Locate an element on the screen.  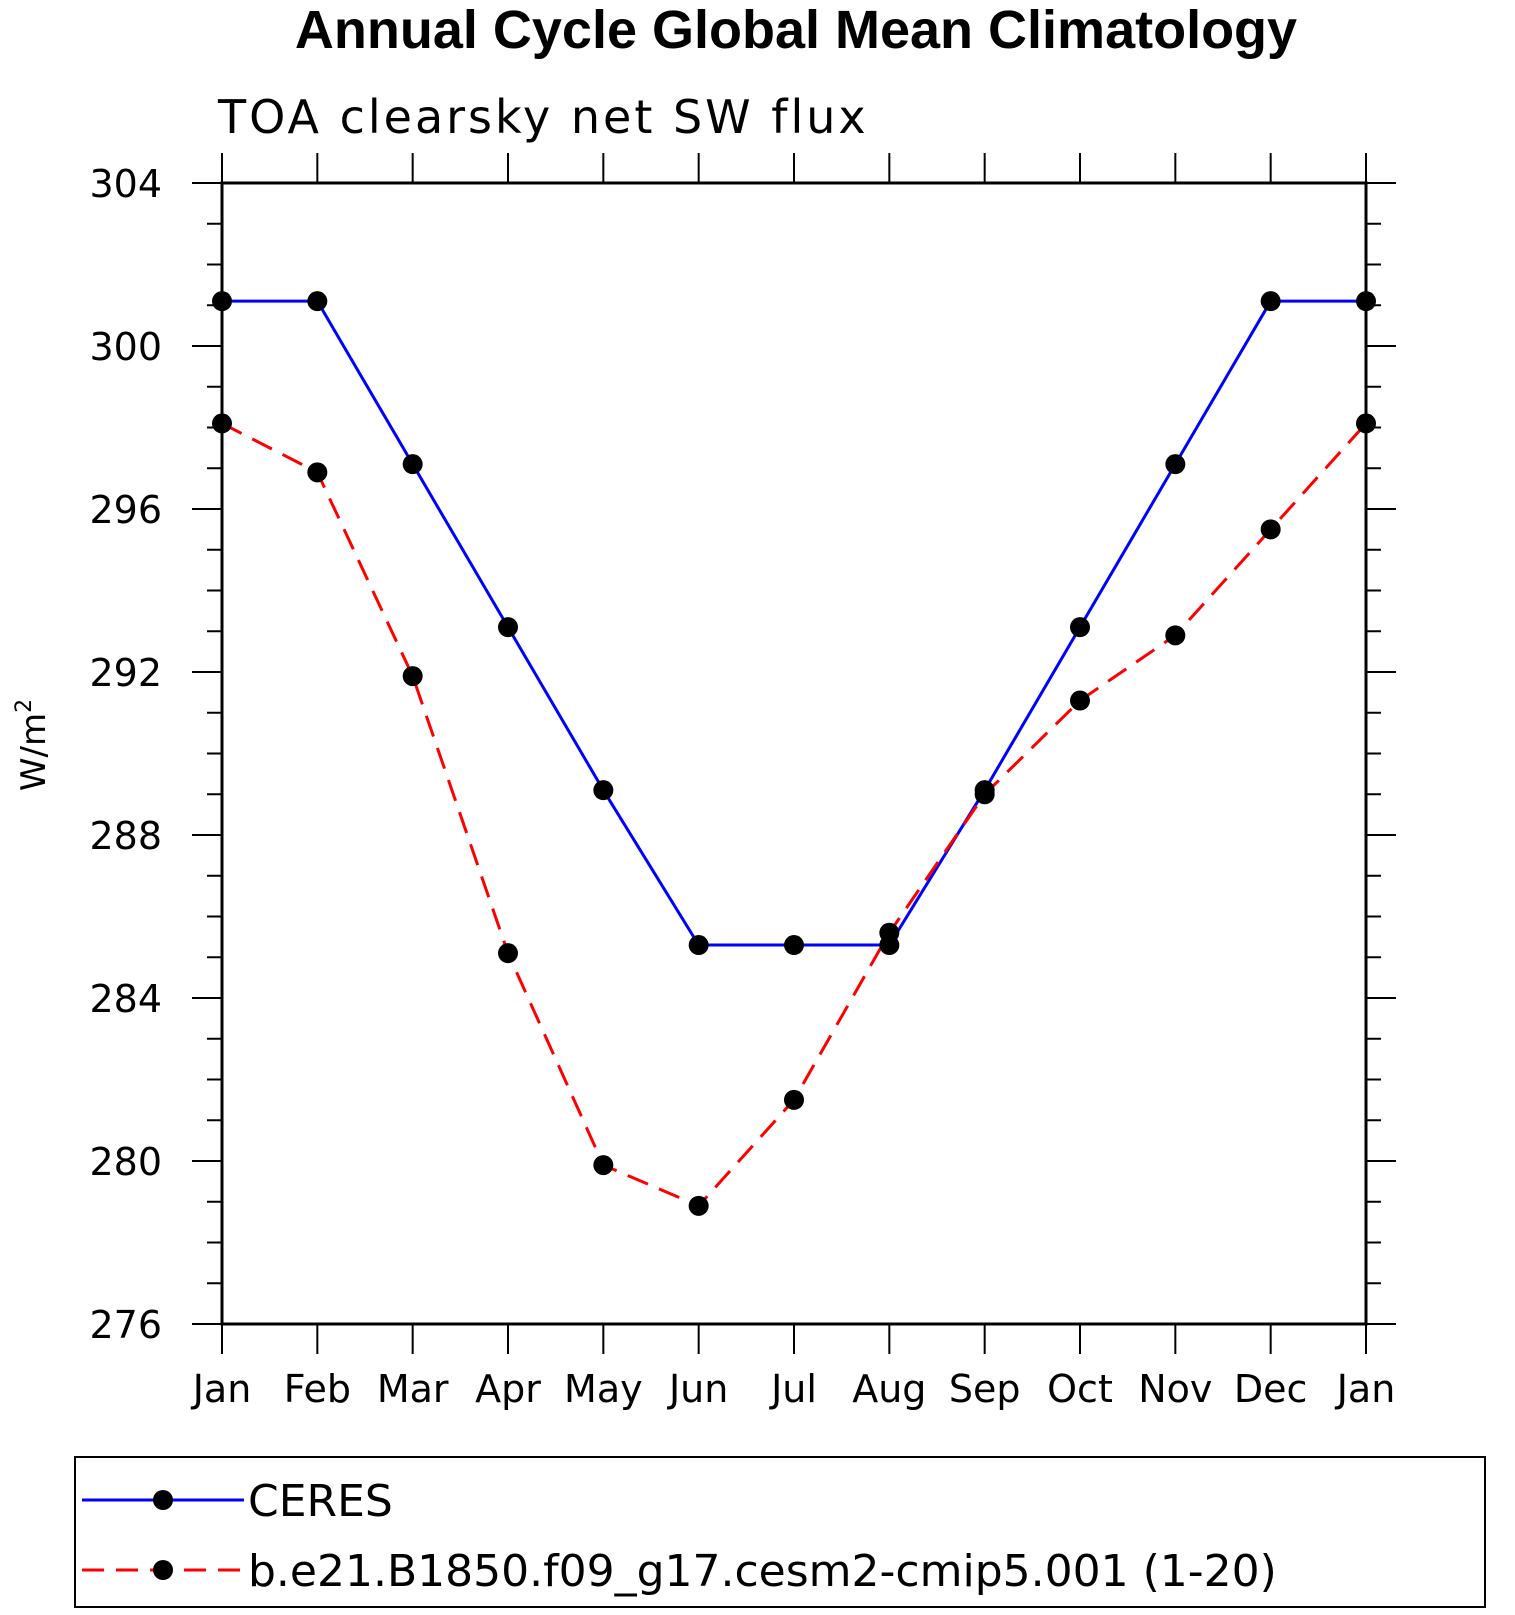
chart-title: Annual Cycle Global Mean Climatology is located at coordinates (796, 30).